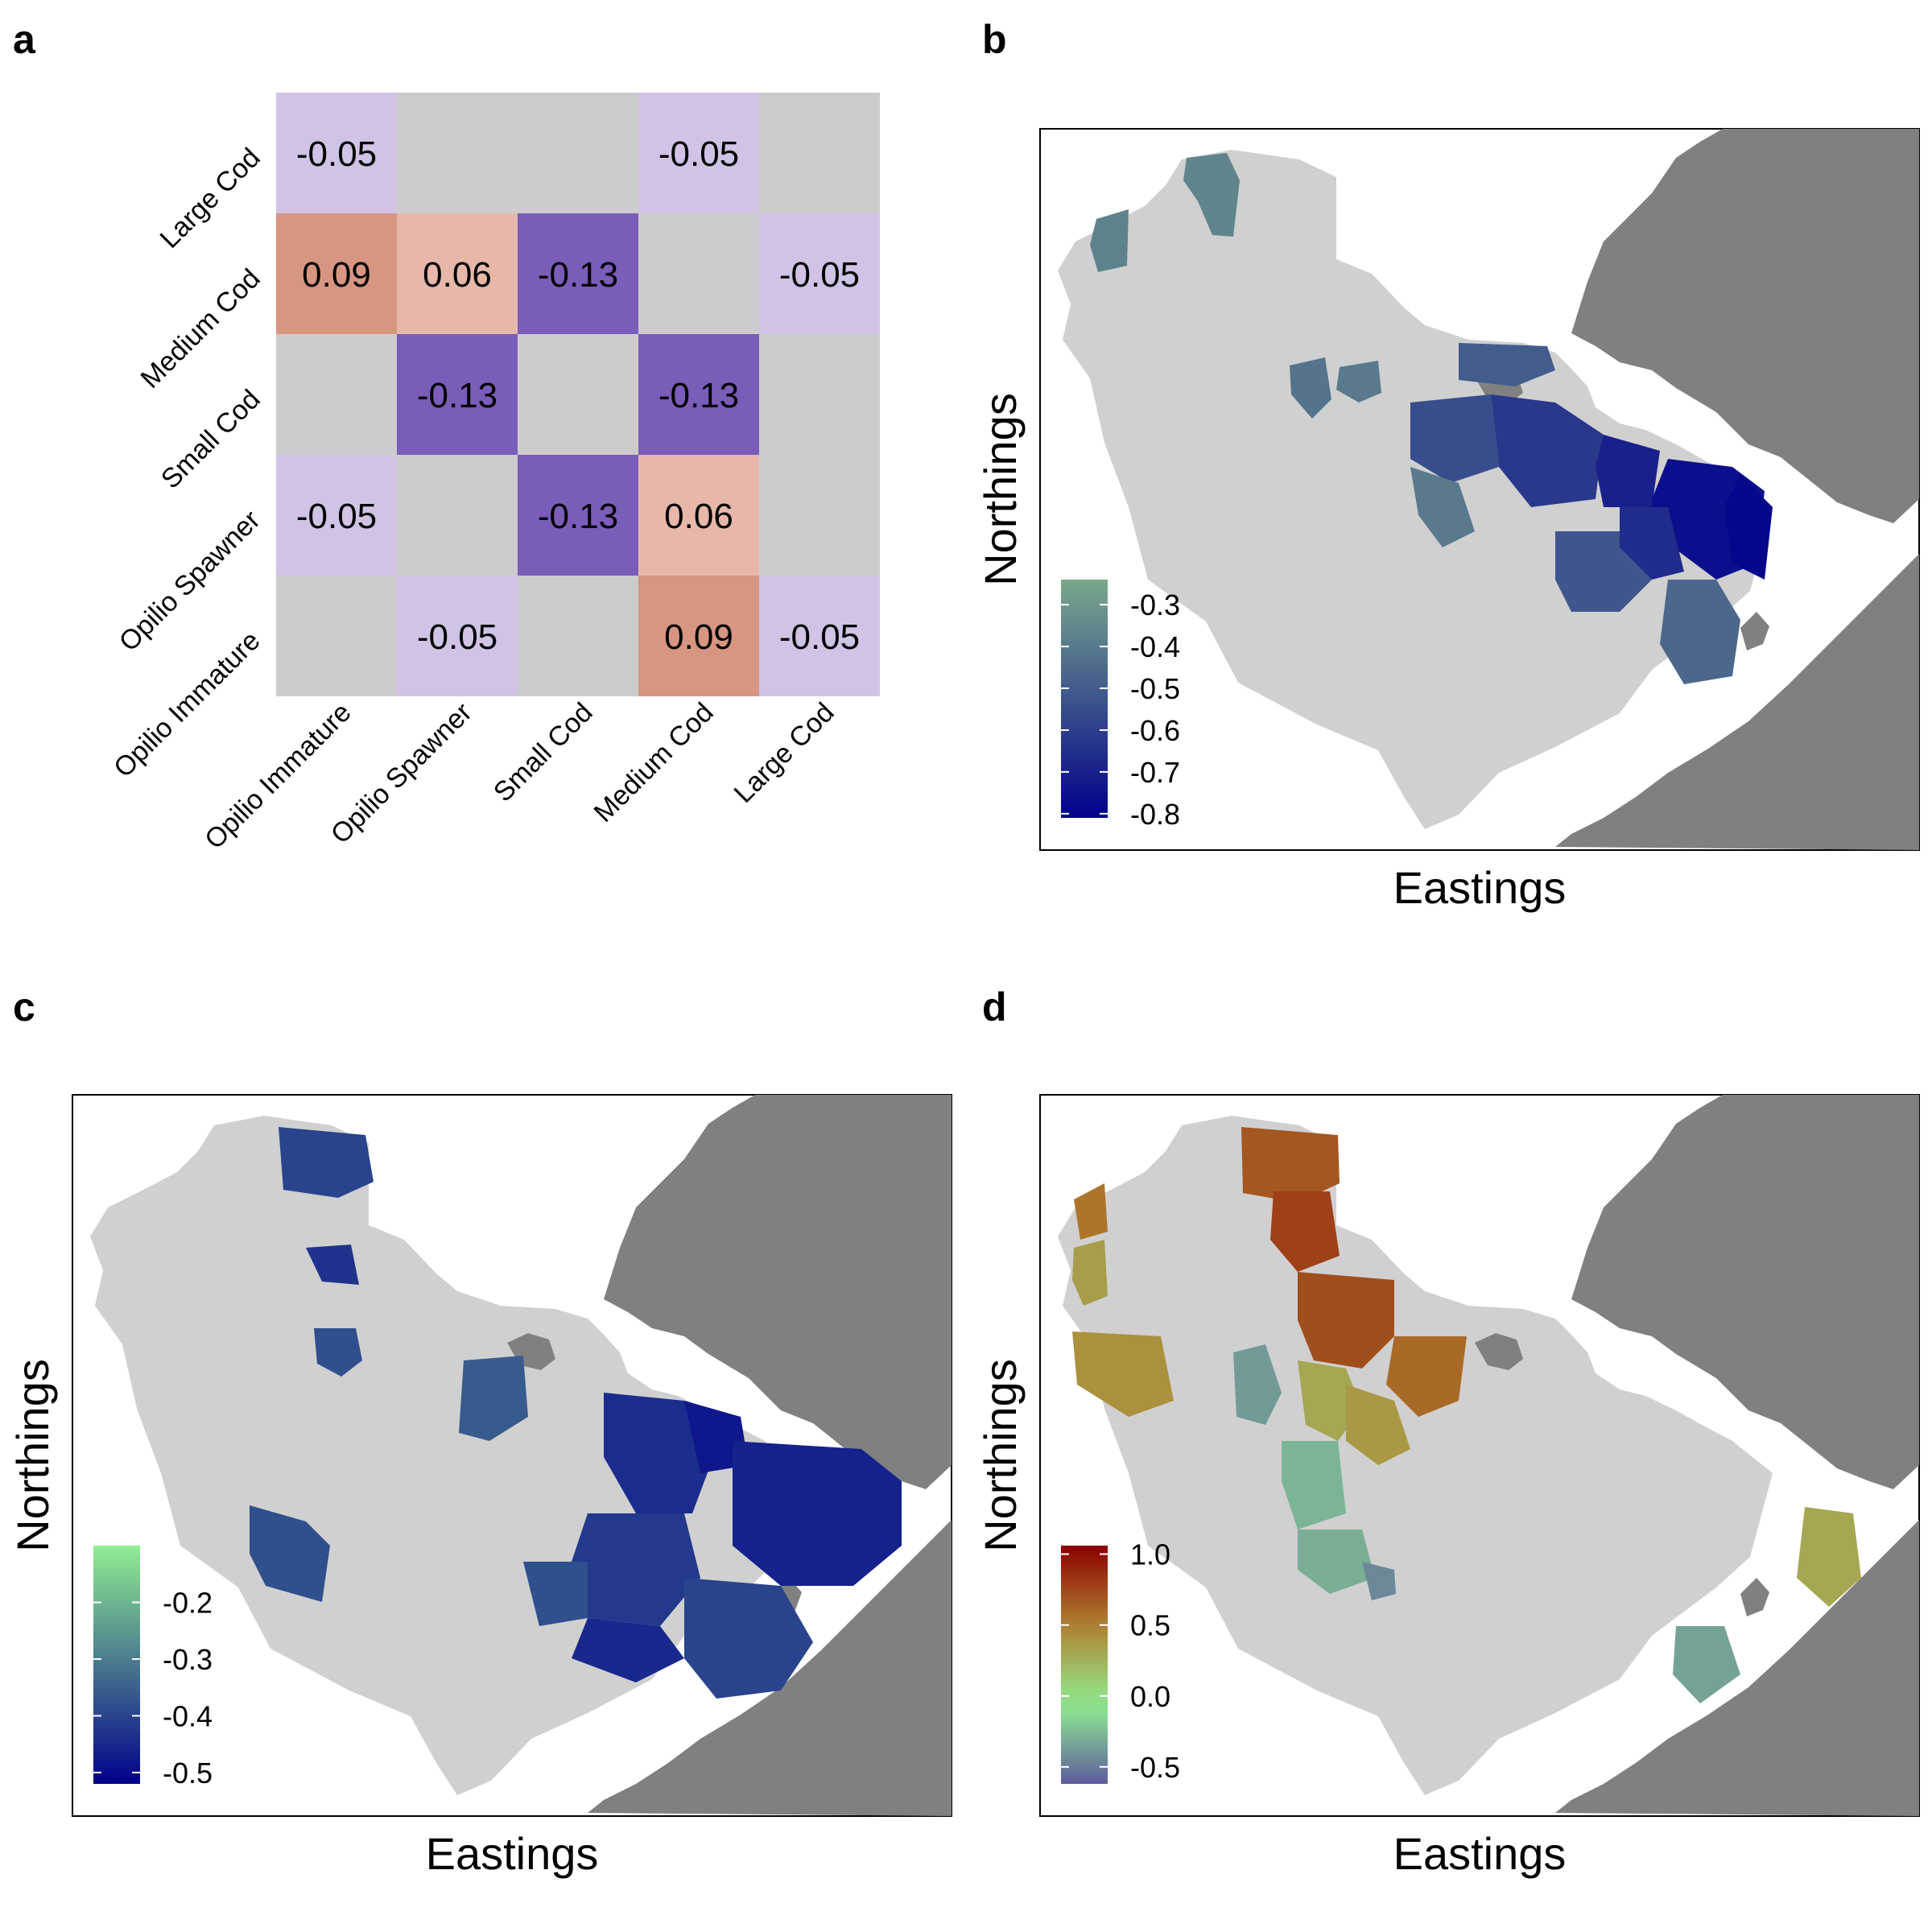  What do you see at coordinates (1415, 1455) in the screenshot?
I see `shelf-area` at bounding box center [1415, 1455].